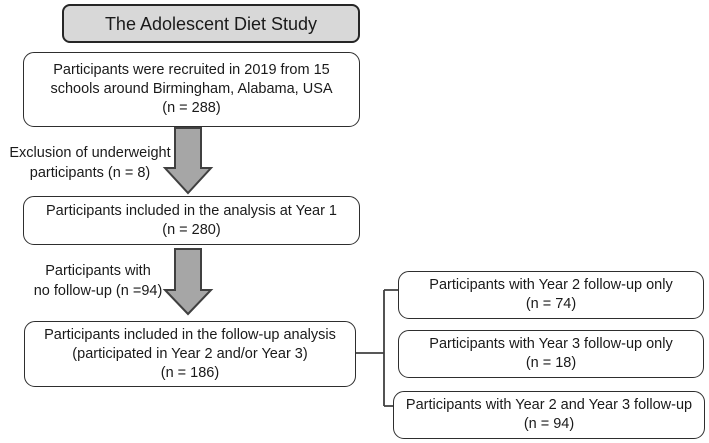 The width and height of the screenshot is (709, 443). I want to click on box-year1-line: (n = 280), so click(191, 229).